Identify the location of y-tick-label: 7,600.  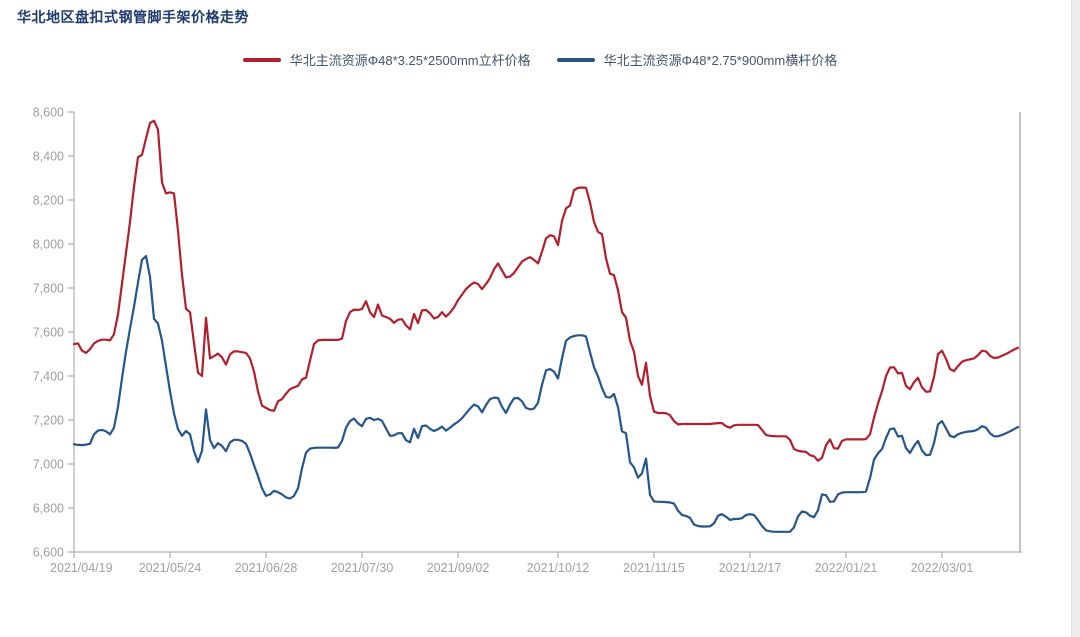
(48, 333).